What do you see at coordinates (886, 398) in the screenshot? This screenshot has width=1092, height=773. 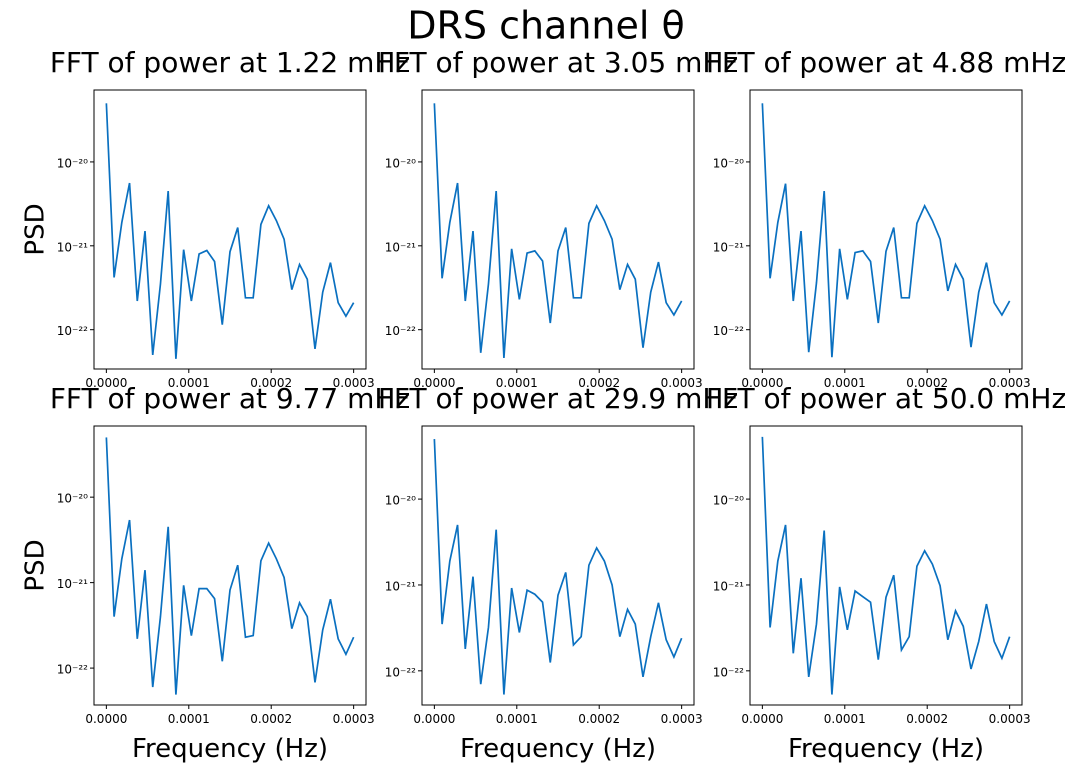 I see `subplot-title: FFT of power at 50.0 mHz` at bounding box center [886, 398].